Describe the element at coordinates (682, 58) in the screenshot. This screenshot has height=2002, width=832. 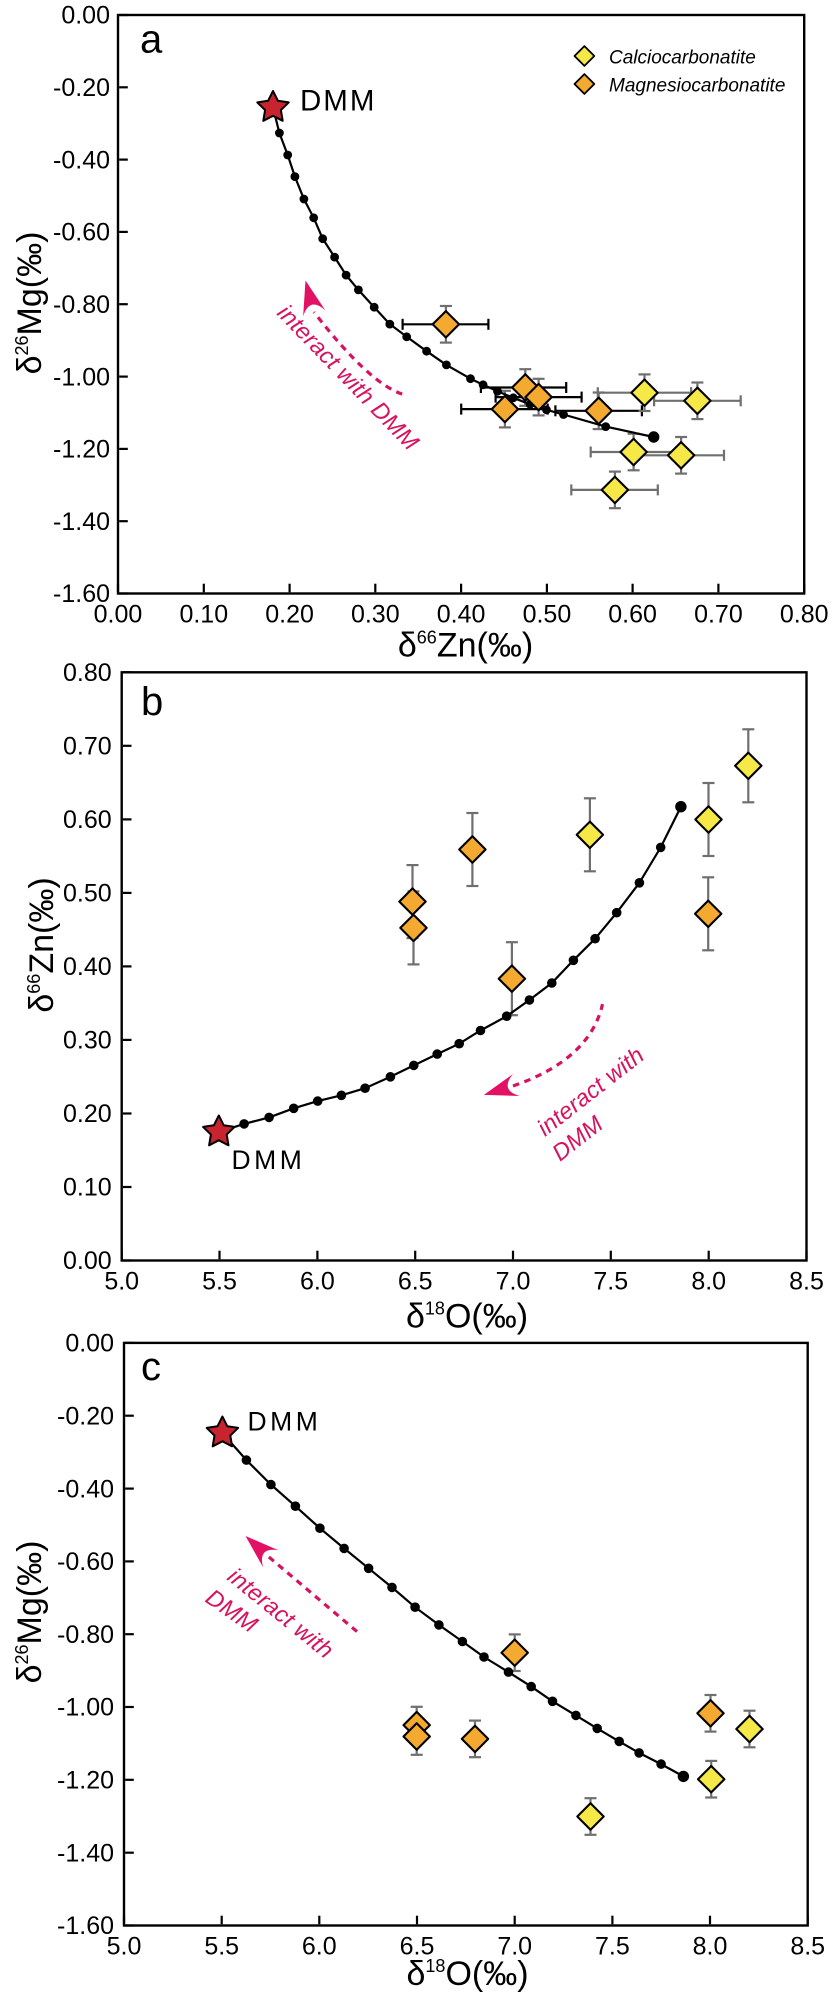
I see `svg-text: Calciocarbonatite` at that location.